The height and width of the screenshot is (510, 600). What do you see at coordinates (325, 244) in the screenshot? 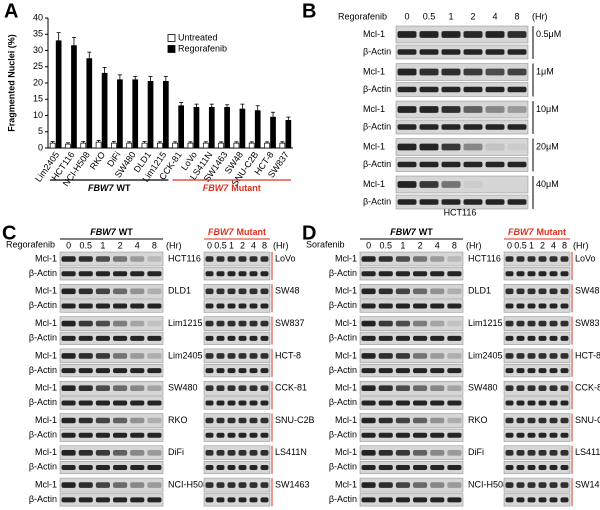
I see `treatment-label: Sorafenib` at bounding box center [325, 244].